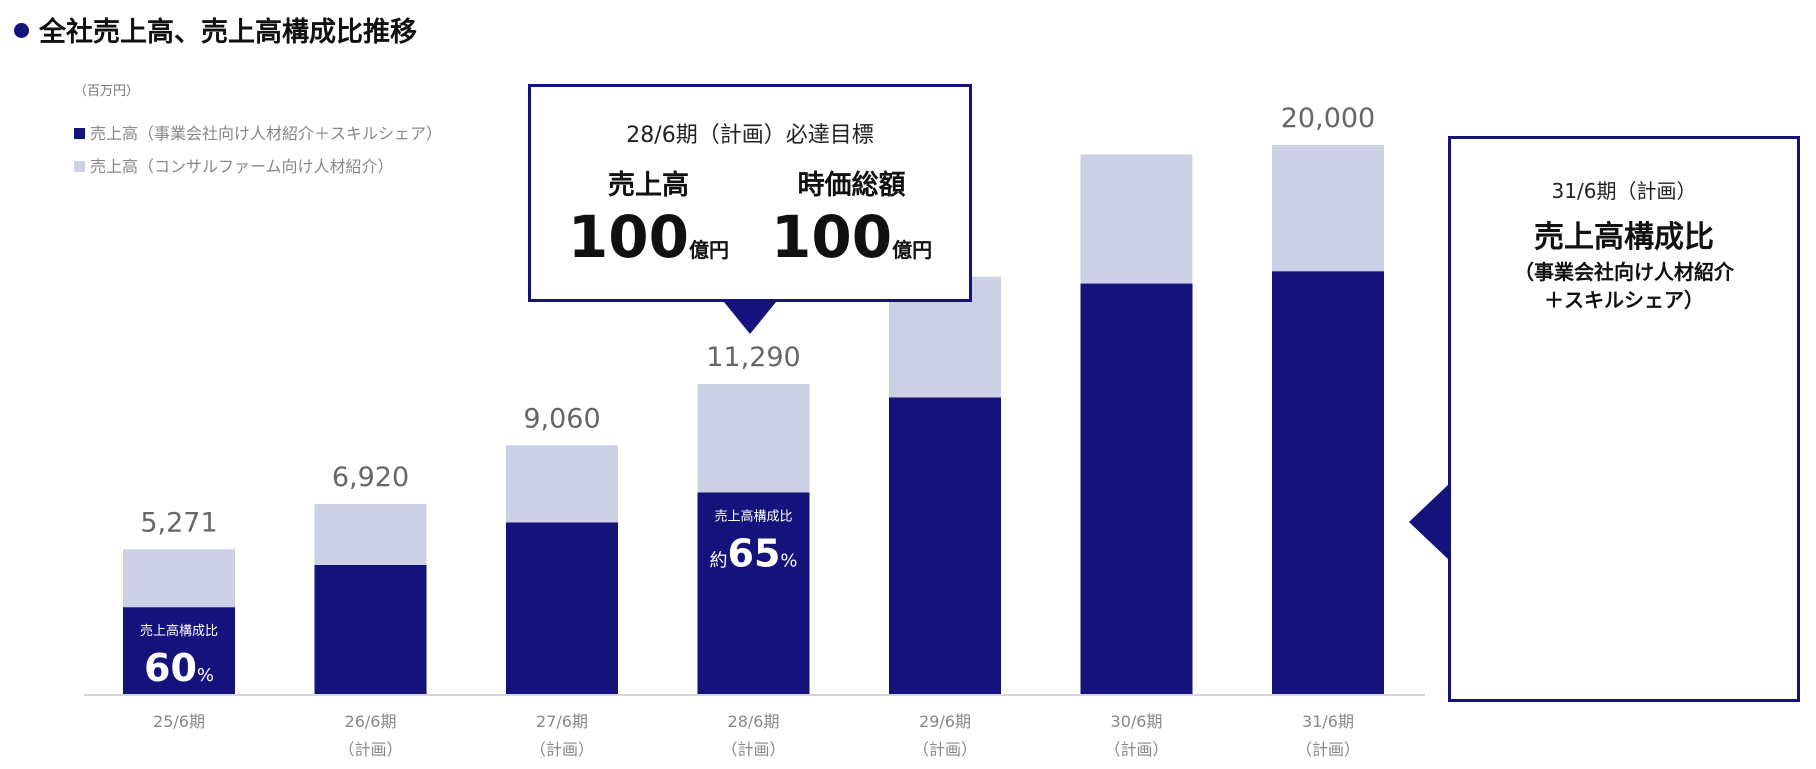  What do you see at coordinates (170, 668) in the screenshot?
I see `bar-annotation-number-0: 60` at bounding box center [170, 668].